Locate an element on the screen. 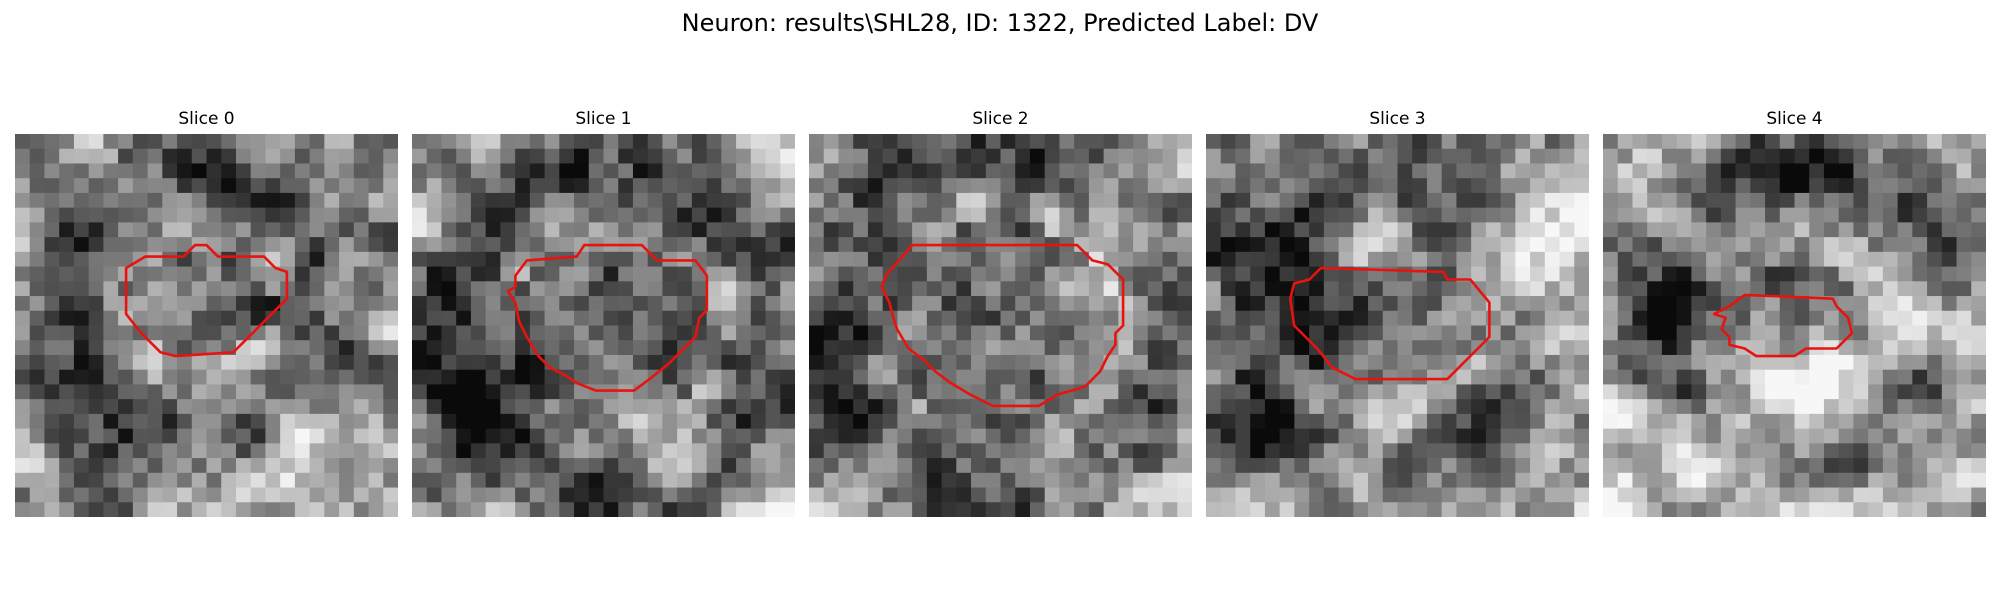  slice-panel-4: Slice 4 is located at coordinates (1794, 312).